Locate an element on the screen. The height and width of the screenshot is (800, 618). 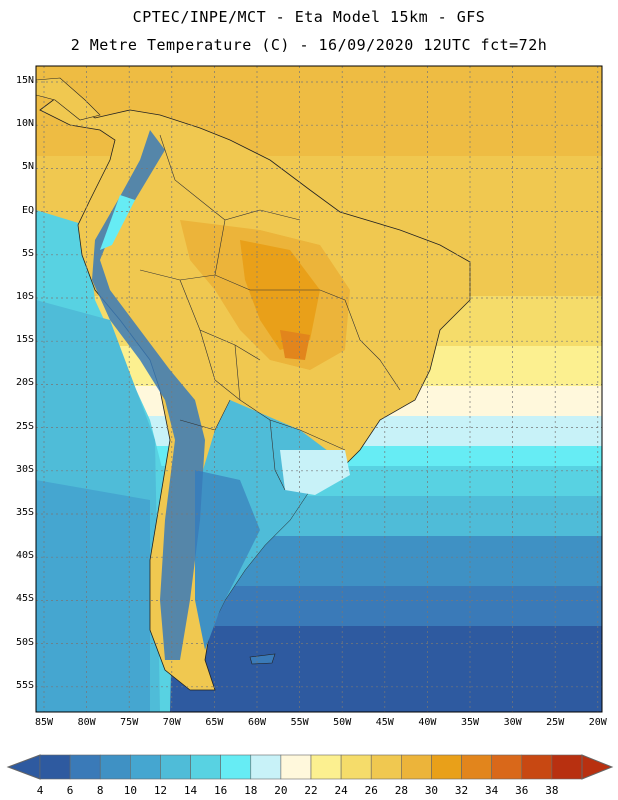
colorbar-label: 8 is located at coordinates (100, 790).